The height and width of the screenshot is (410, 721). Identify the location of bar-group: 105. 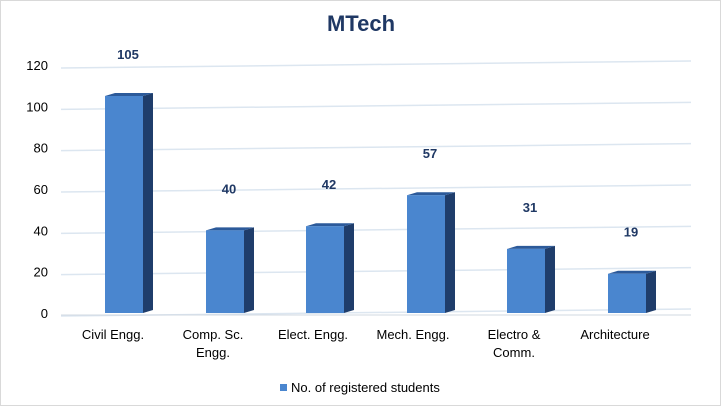
(129, 180).